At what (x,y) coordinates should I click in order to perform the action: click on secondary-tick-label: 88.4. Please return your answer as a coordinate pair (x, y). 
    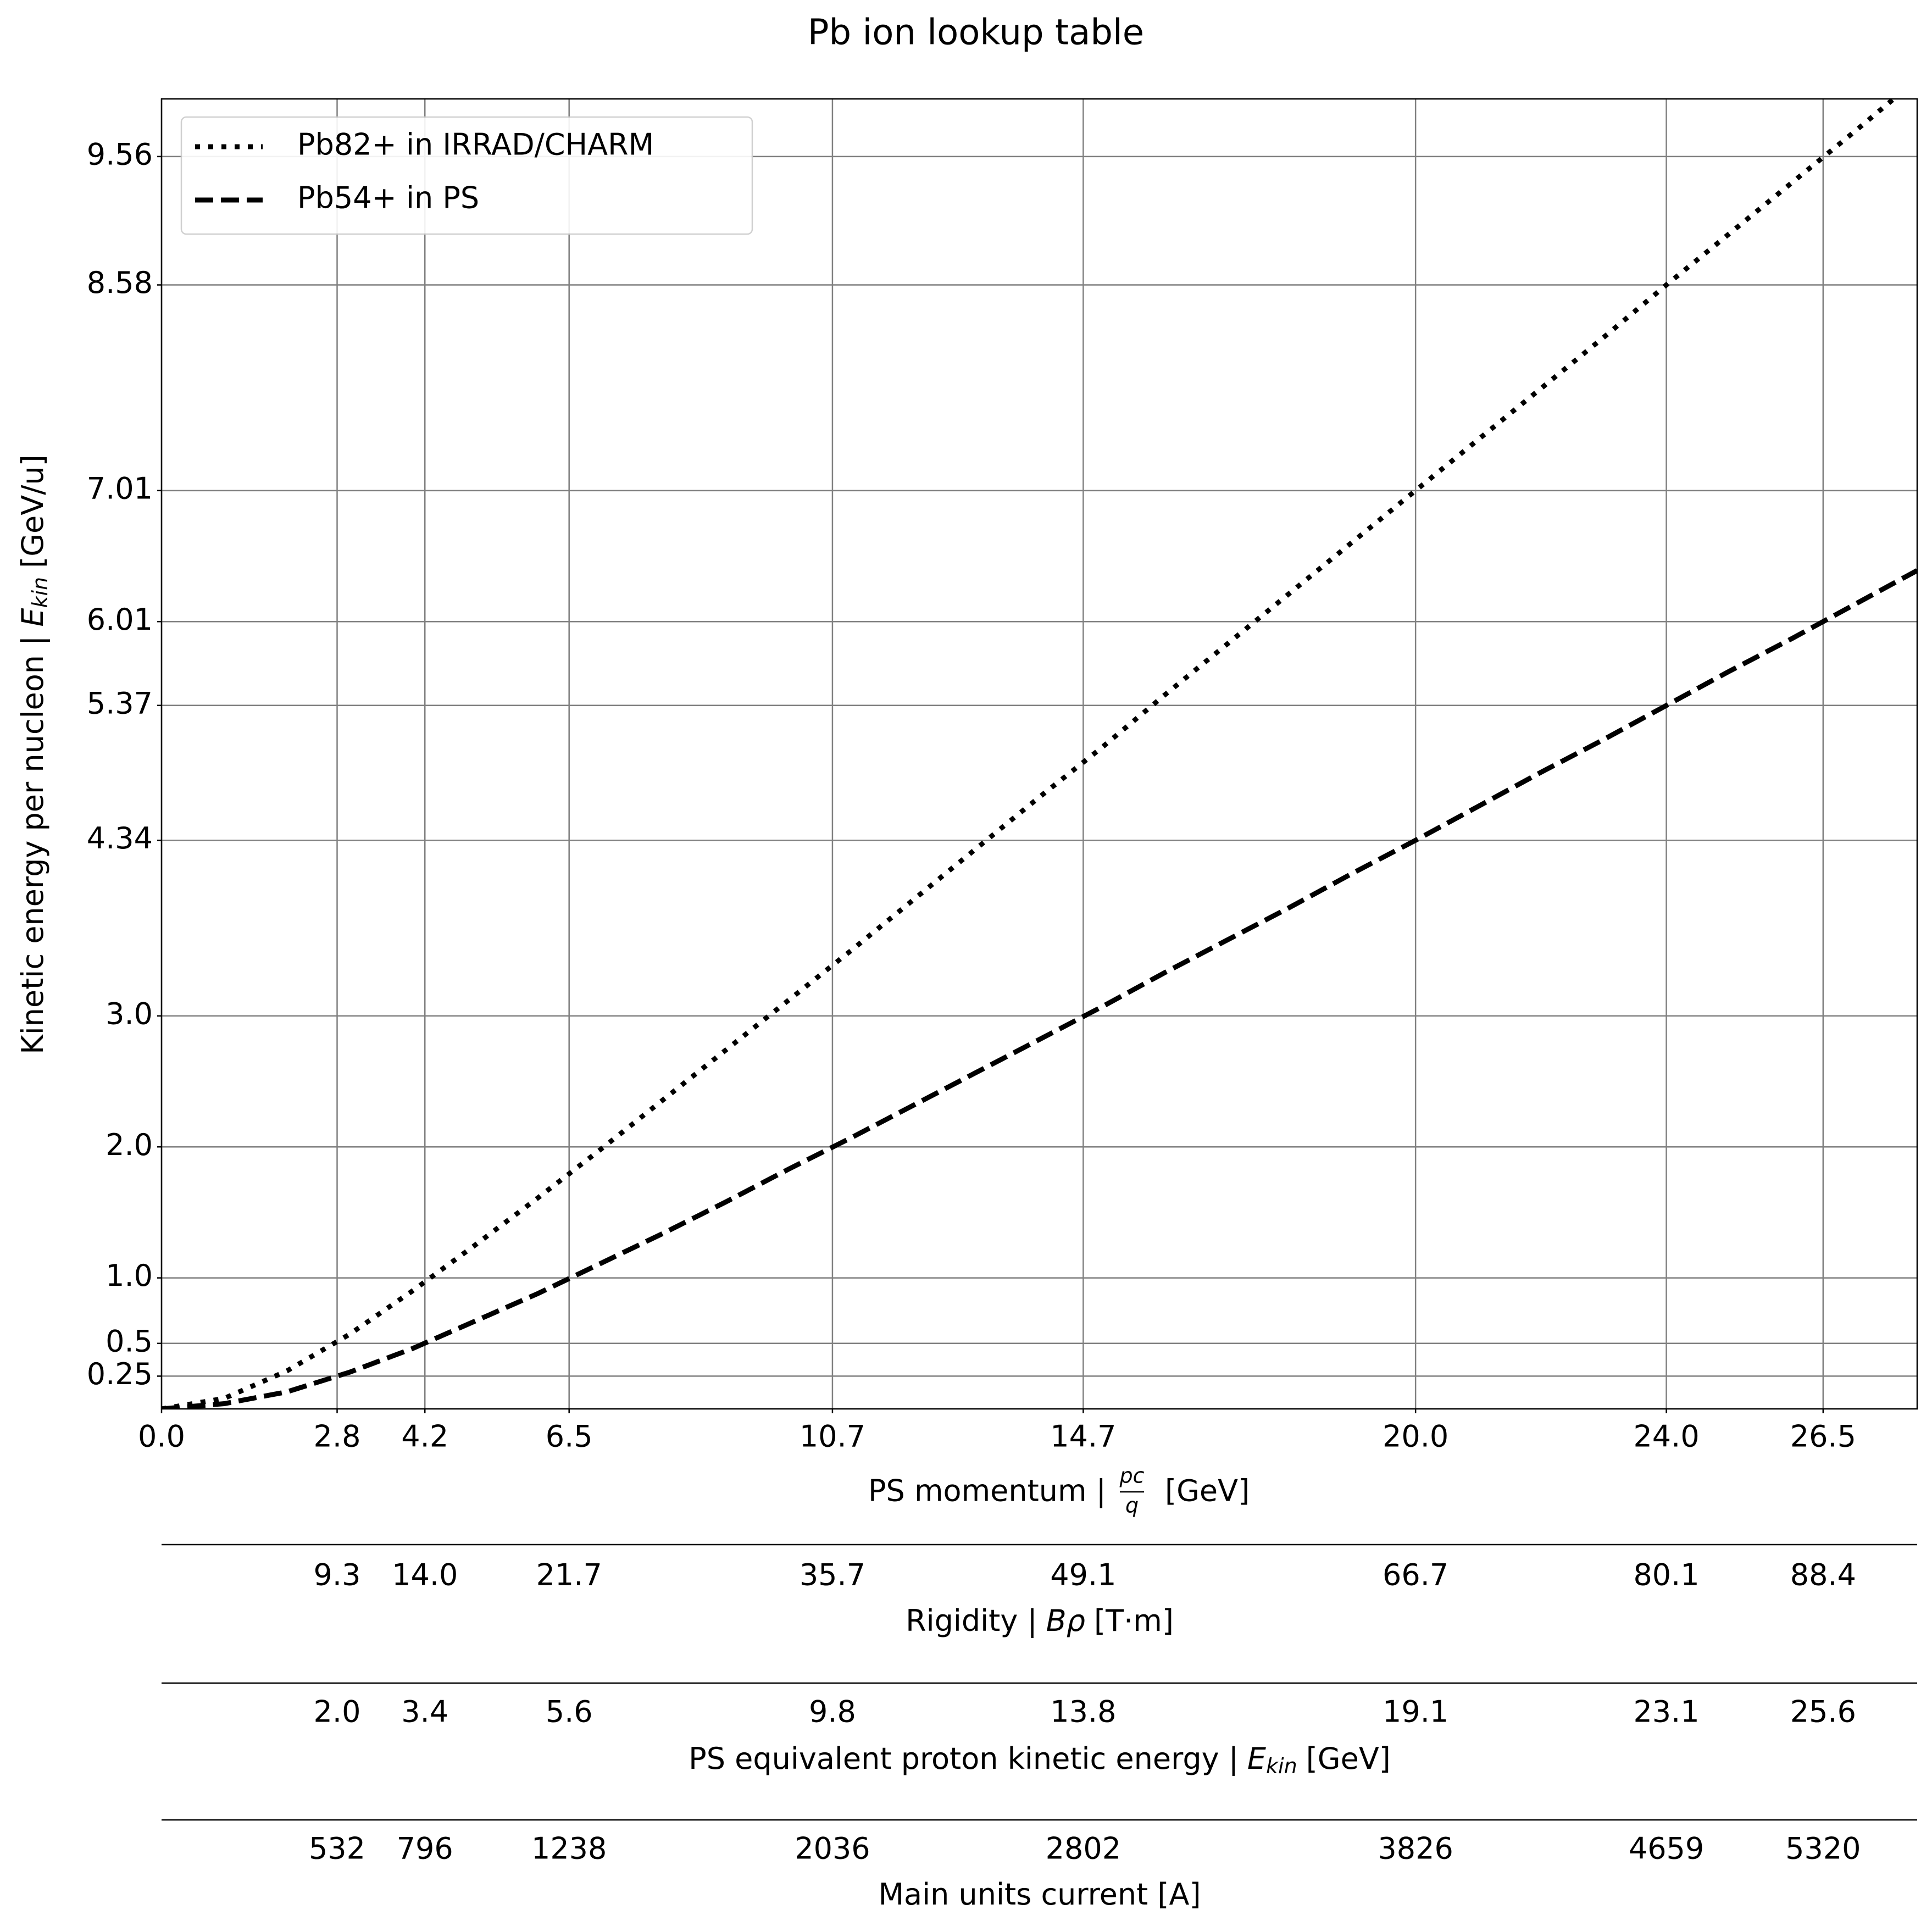
    Looking at the image, I should click on (1823, 1575).